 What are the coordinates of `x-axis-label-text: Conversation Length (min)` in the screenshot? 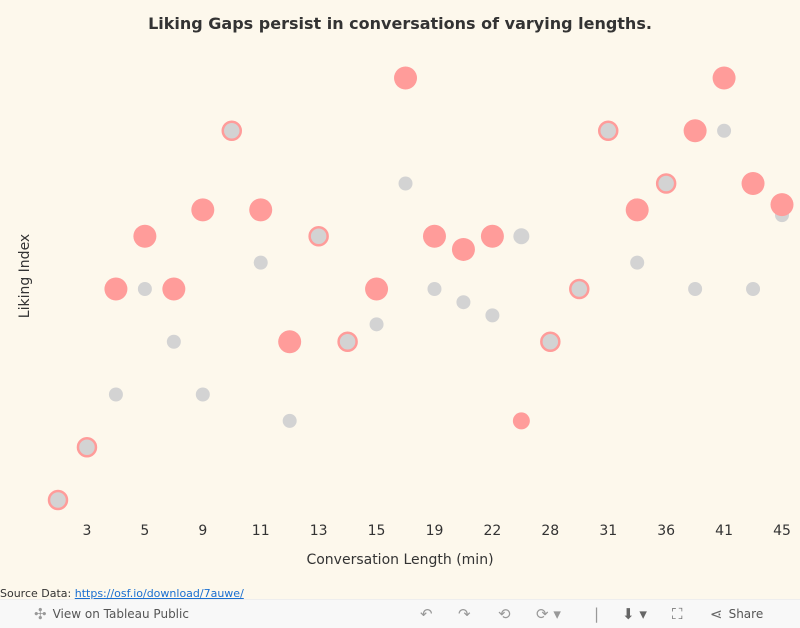 It's located at (400, 560).